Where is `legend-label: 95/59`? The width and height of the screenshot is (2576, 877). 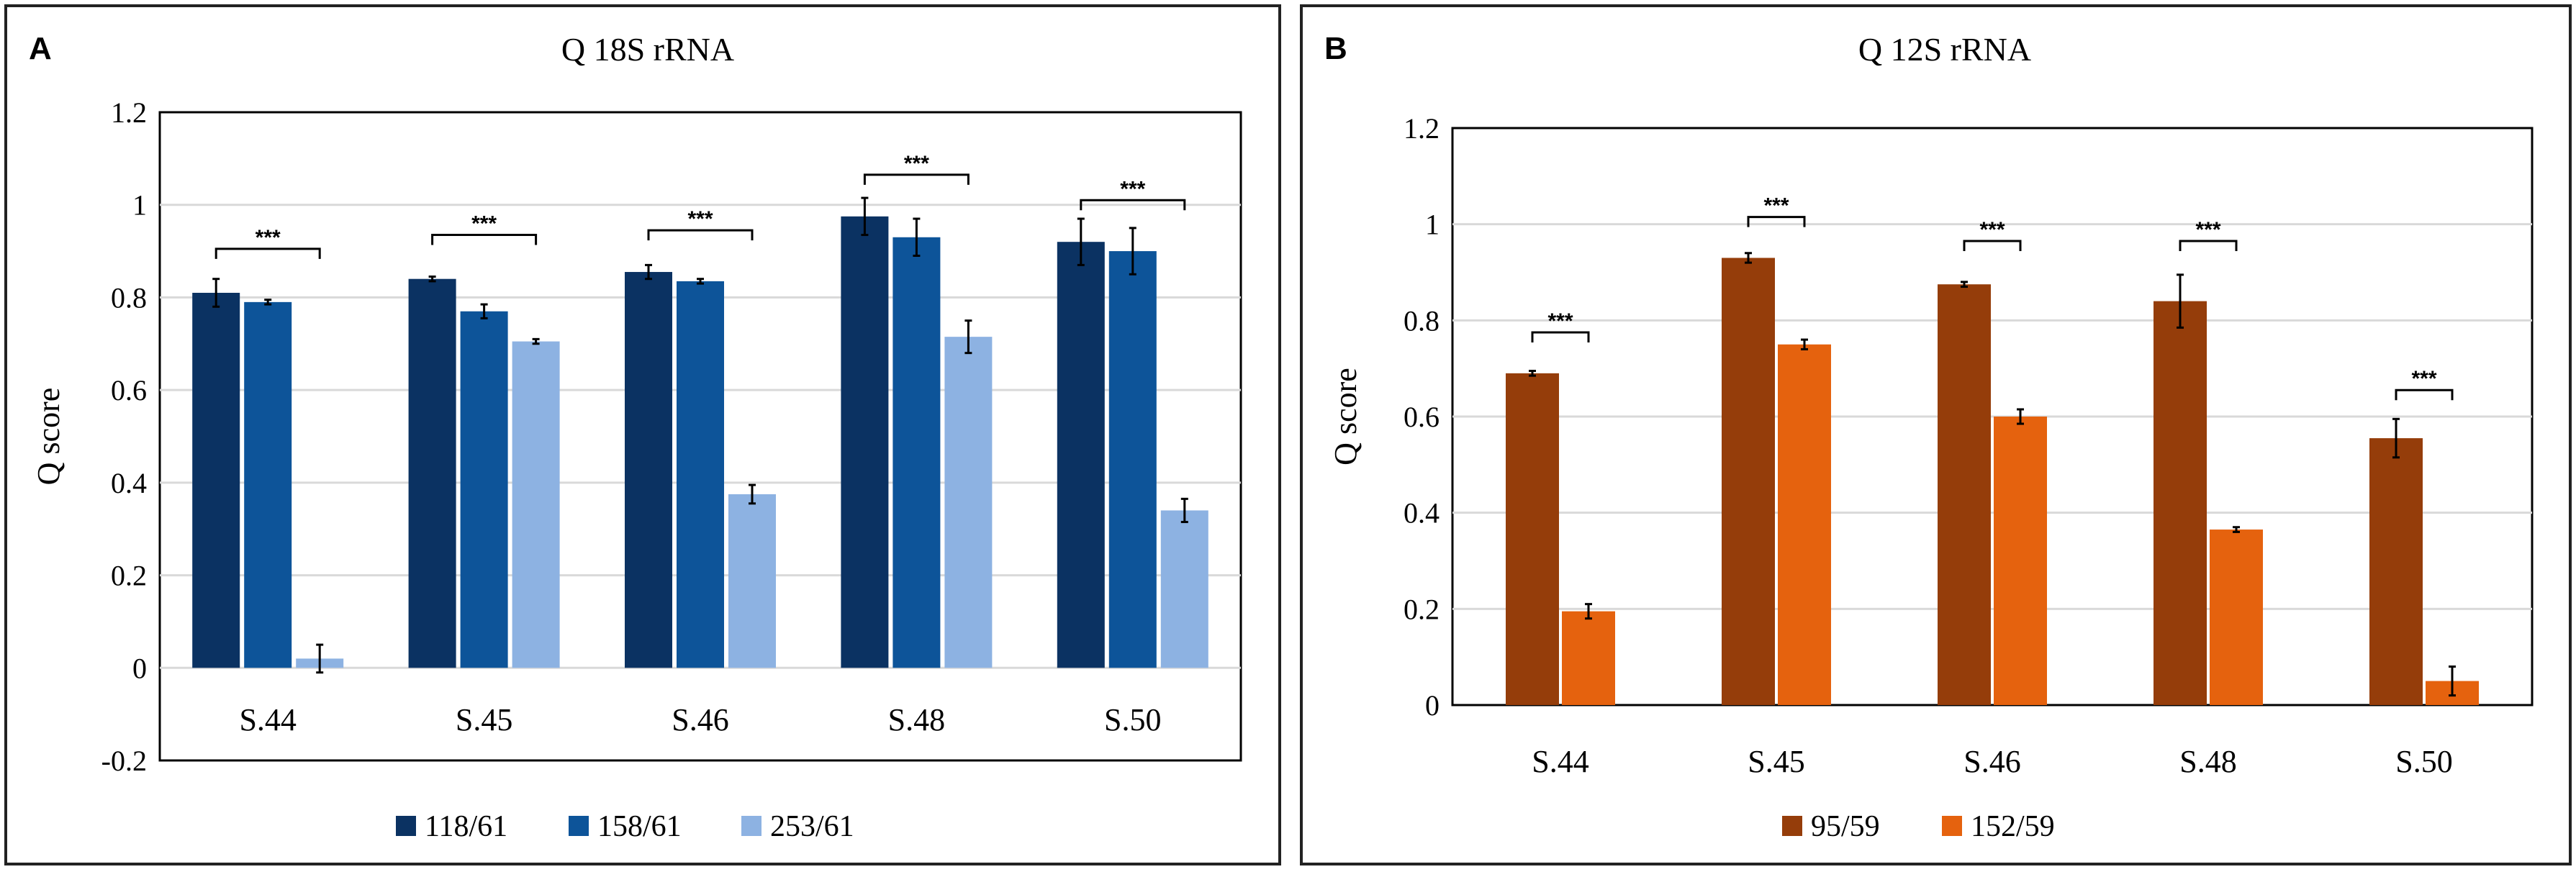 legend-label: 95/59 is located at coordinates (1845, 826).